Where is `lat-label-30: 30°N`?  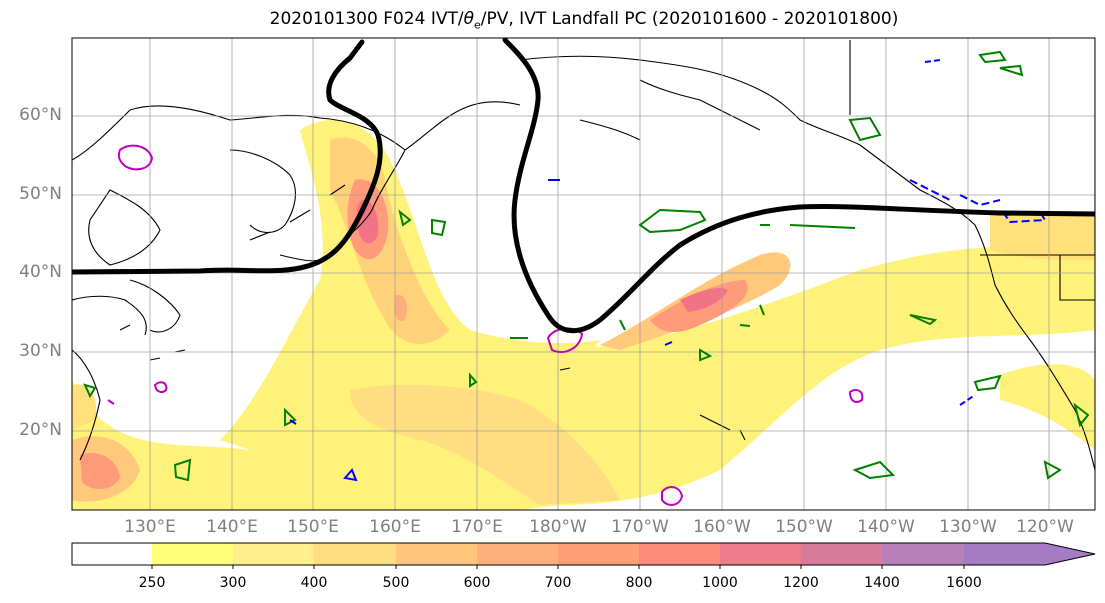 lat-label-30: 30°N is located at coordinates (40, 351).